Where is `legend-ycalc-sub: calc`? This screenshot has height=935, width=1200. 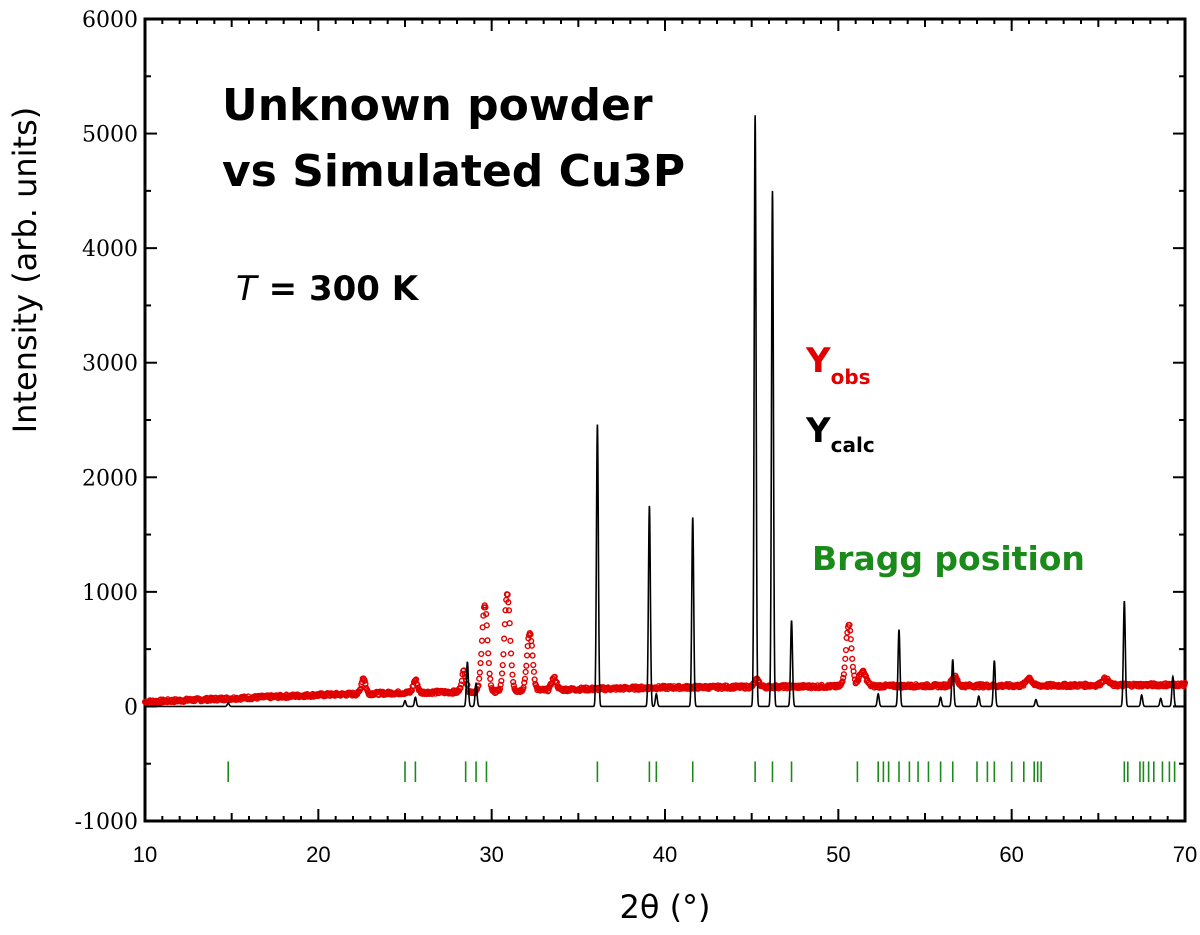 legend-ycalc-sub: calc is located at coordinates (853, 445).